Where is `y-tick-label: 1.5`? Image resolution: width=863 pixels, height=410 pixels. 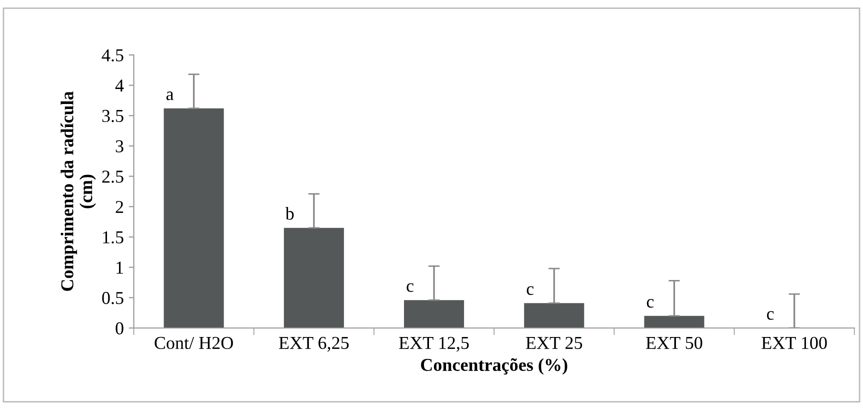
y-tick-label: 1.5 is located at coordinates (113, 237).